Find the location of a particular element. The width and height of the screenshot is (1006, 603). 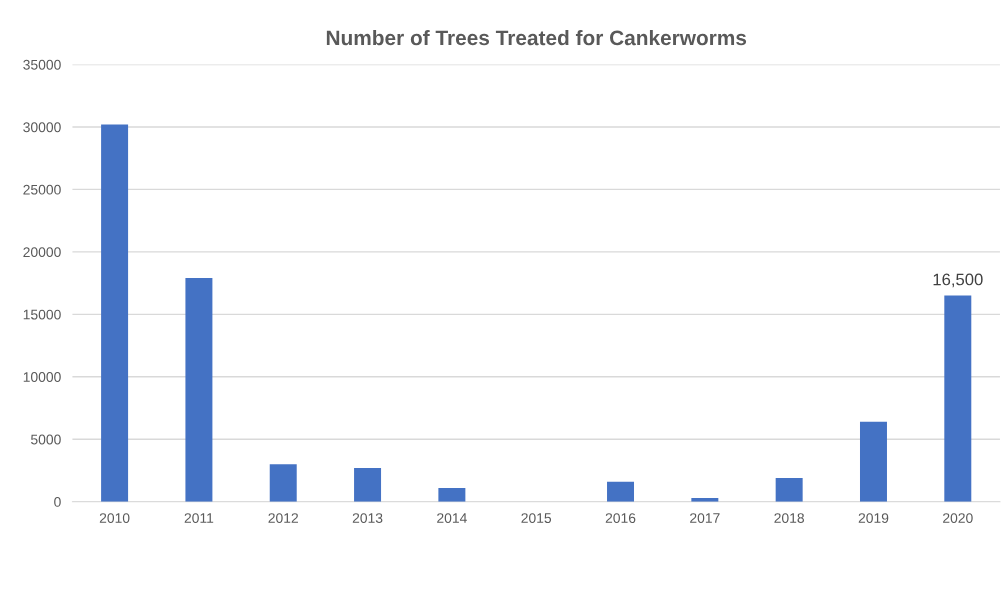

x-tick-label: 2018 is located at coordinates (789, 518).